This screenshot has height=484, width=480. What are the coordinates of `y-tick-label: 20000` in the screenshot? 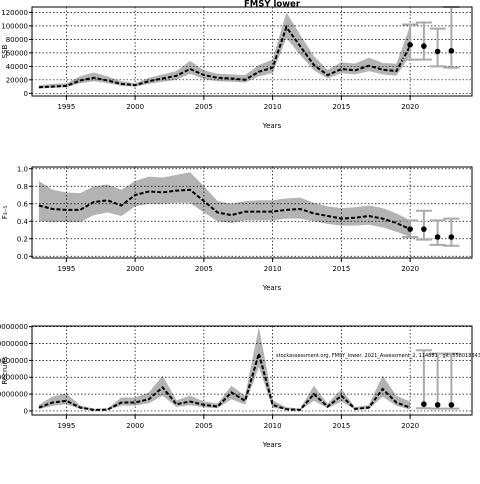 It's located at (17, 80).